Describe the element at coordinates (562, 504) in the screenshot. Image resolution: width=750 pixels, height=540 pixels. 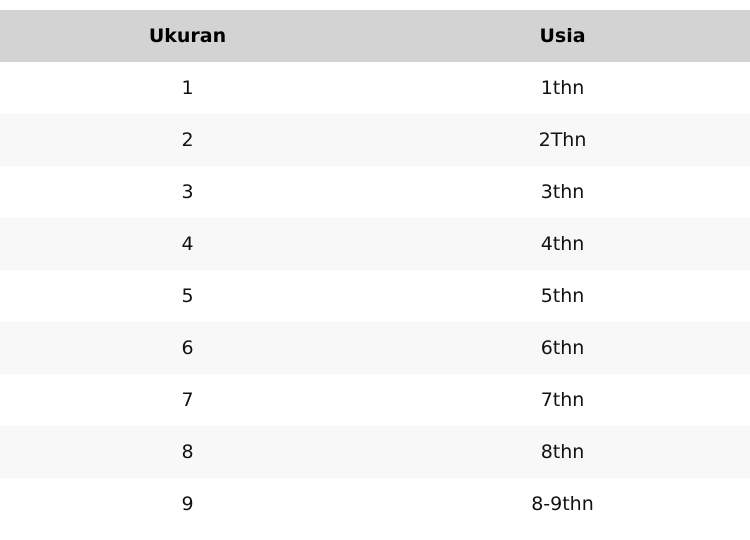
I see `cell-usia: 8-9thn` at that location.